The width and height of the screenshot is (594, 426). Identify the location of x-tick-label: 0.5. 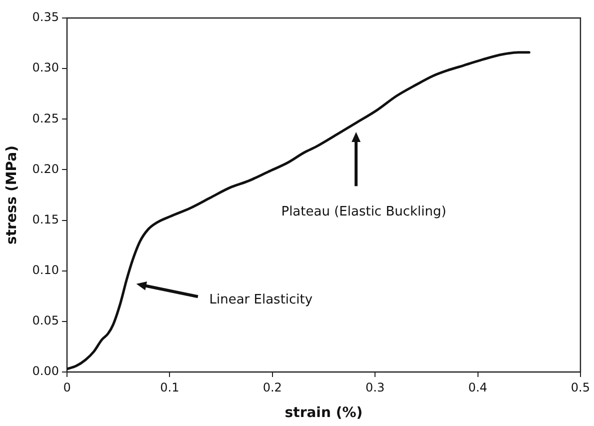
(580, 387).